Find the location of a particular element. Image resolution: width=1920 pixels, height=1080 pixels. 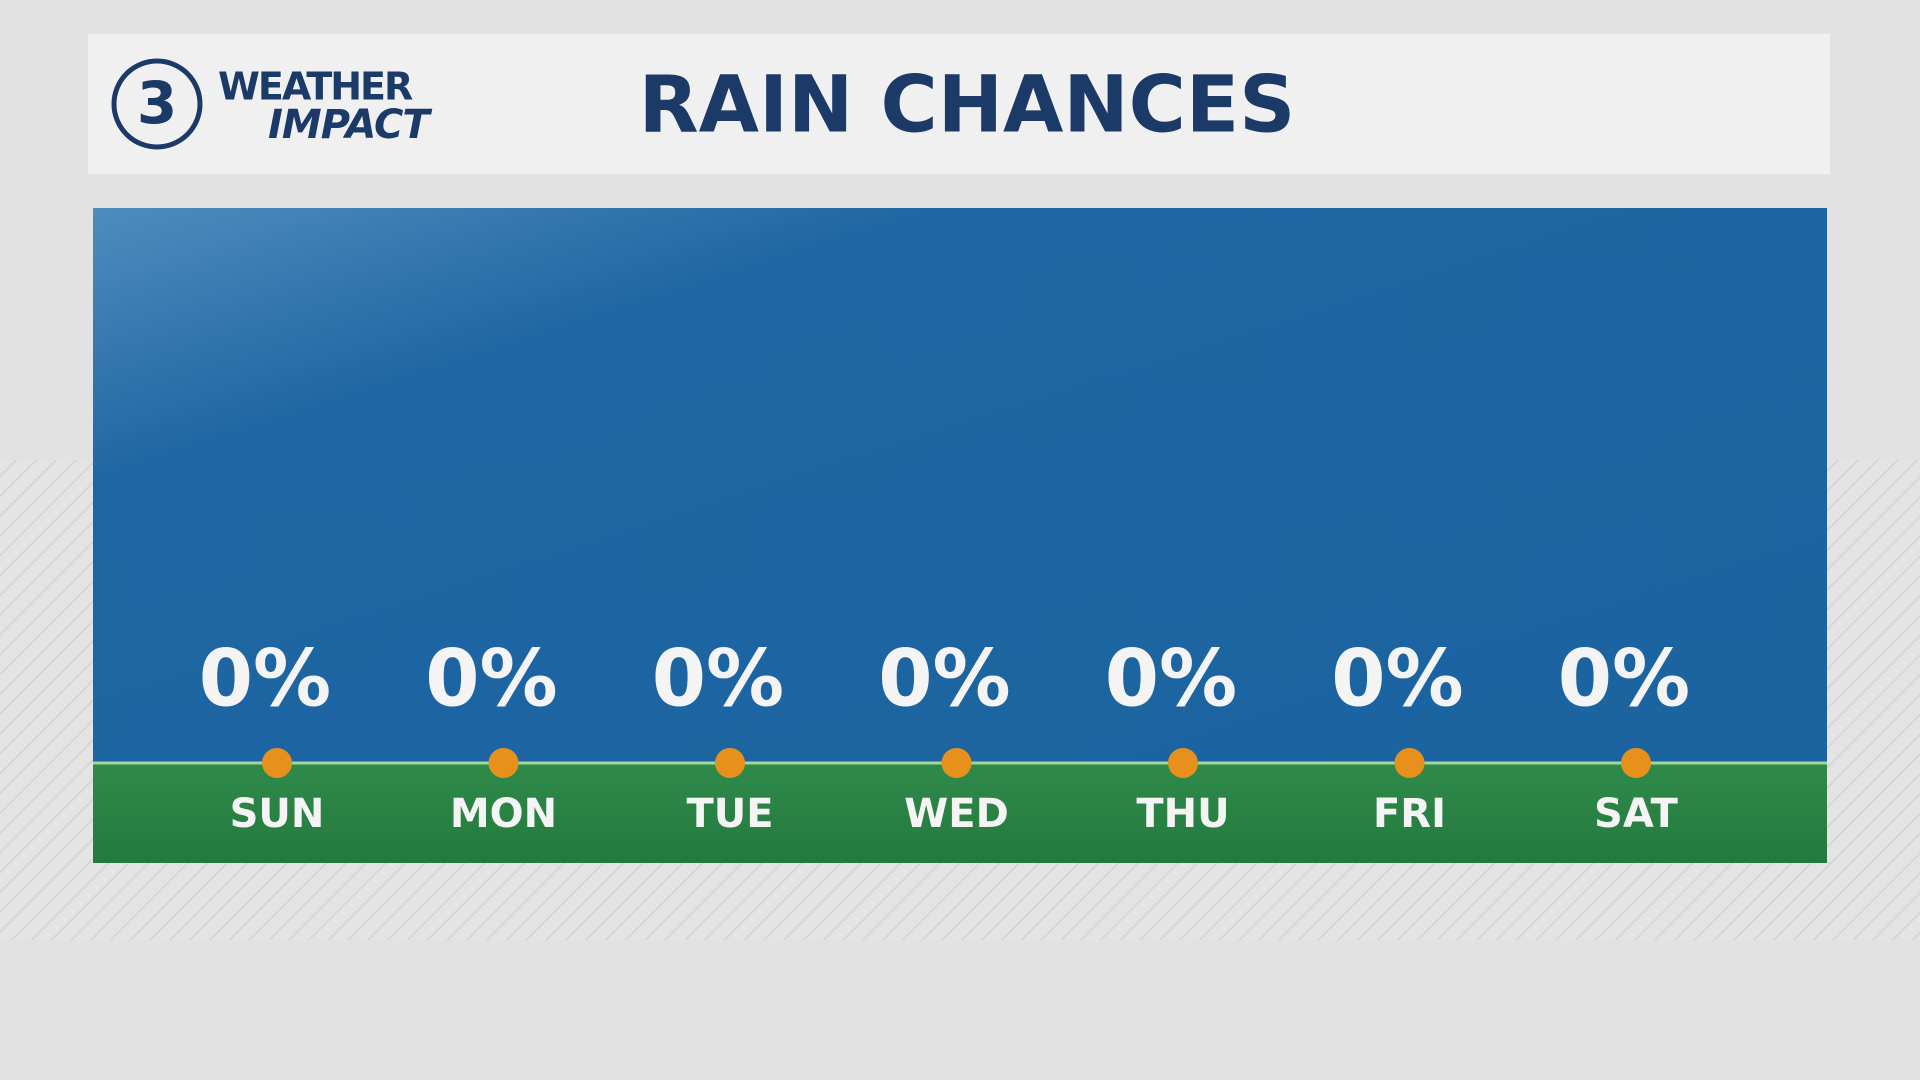

header-box is located at coordinates (959, 104).